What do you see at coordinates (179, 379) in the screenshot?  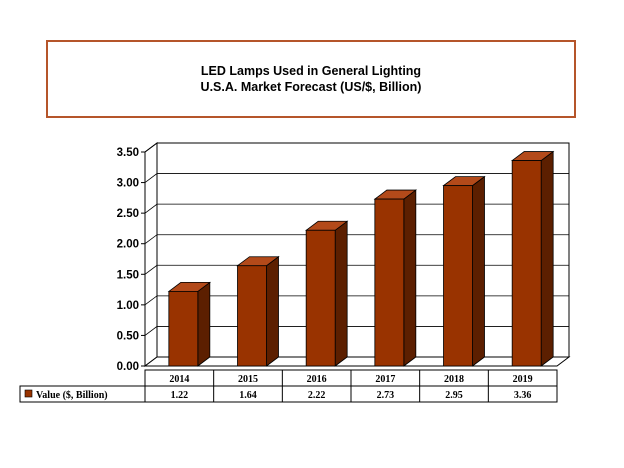 I see `x-tick-label: 2014` at bounding box center [179, 379].